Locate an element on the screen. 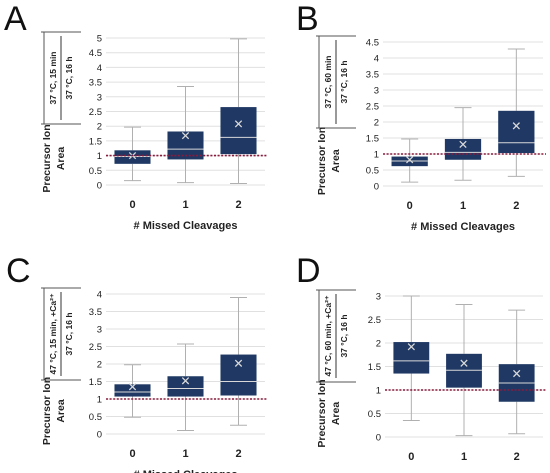 This screenshot has width=550, height=473. panel-label-c: C is located at coordinates (18, 271).